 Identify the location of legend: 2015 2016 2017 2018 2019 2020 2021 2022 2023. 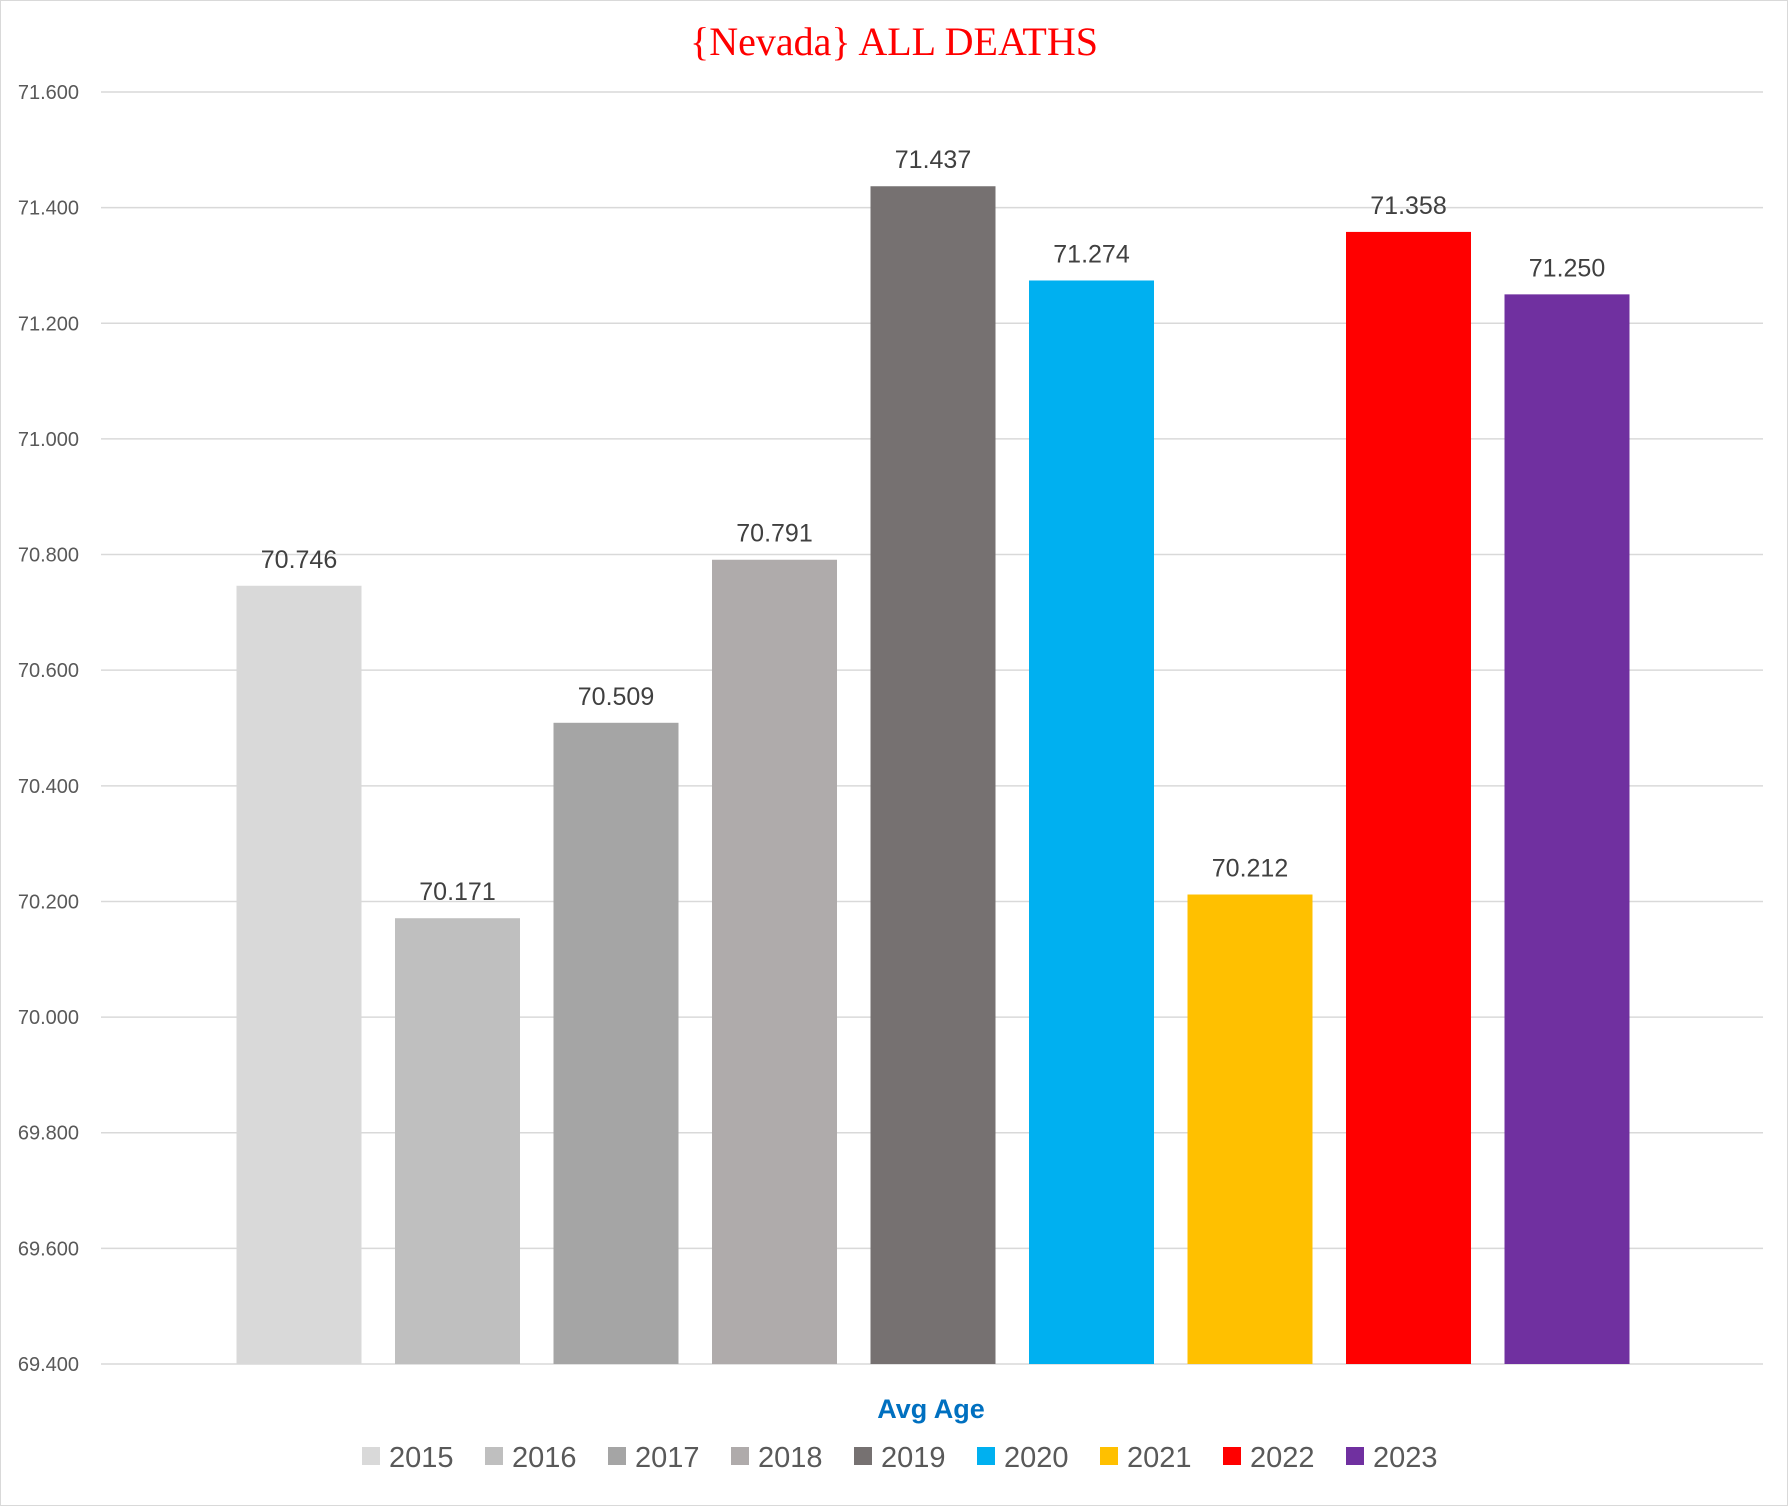
(900, 1458).